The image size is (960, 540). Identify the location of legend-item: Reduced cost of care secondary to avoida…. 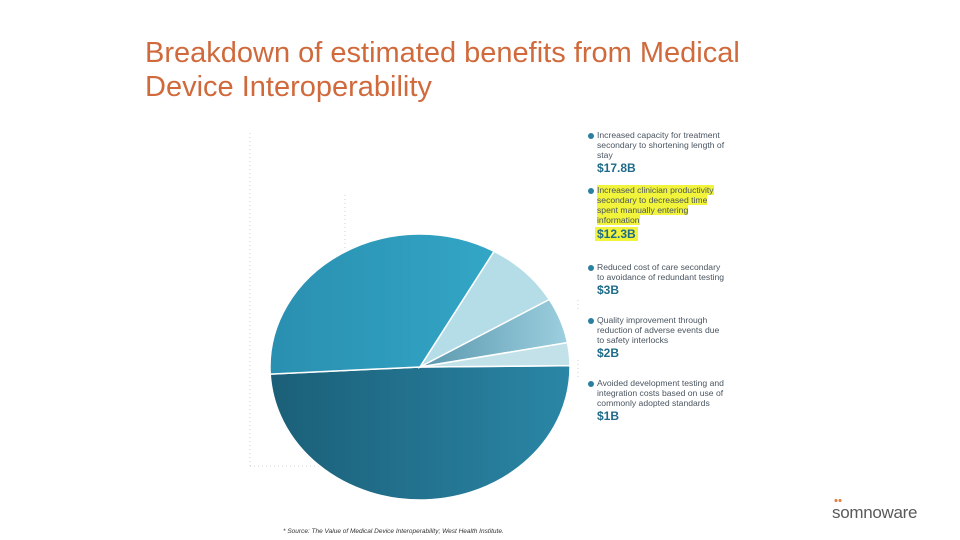
(658, 279).